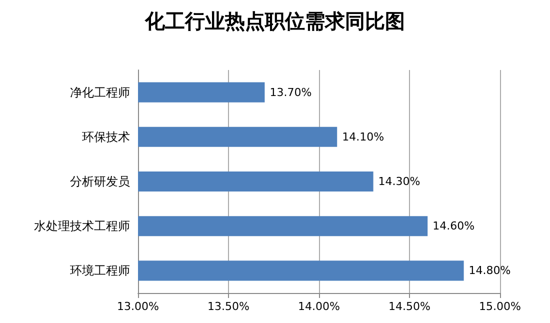  Describe the element at coordinates (138, 306) in the screenshot. I see `x-tick-label: 13.00%` at that location.